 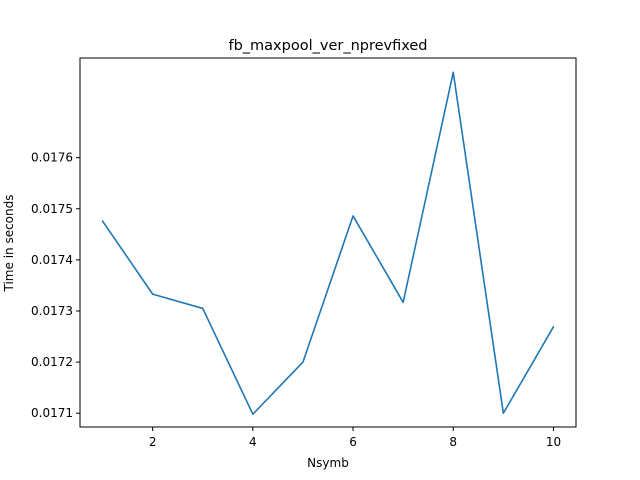 What do you see at coordinates (328, 463) in the screenshot?
I see `x-axis-label: Nsymb` at bounding box center [328, 463].